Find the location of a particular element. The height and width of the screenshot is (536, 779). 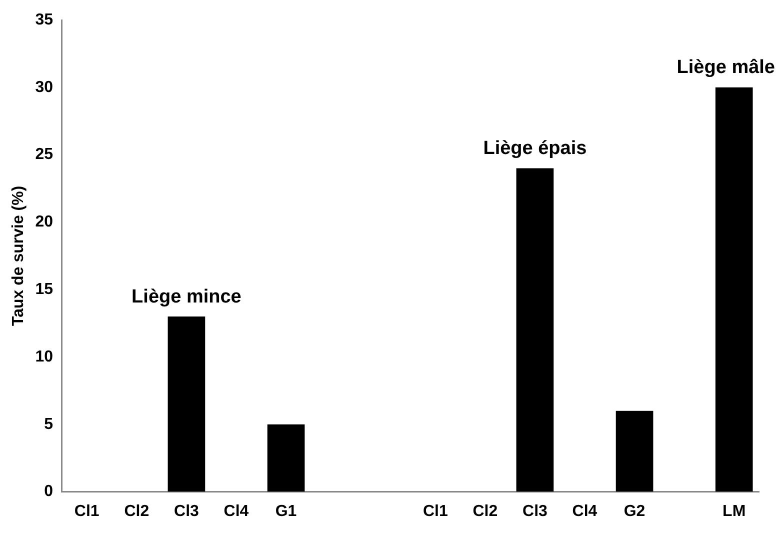

y-tick-label: 0 is located at coordinates (49, 491).